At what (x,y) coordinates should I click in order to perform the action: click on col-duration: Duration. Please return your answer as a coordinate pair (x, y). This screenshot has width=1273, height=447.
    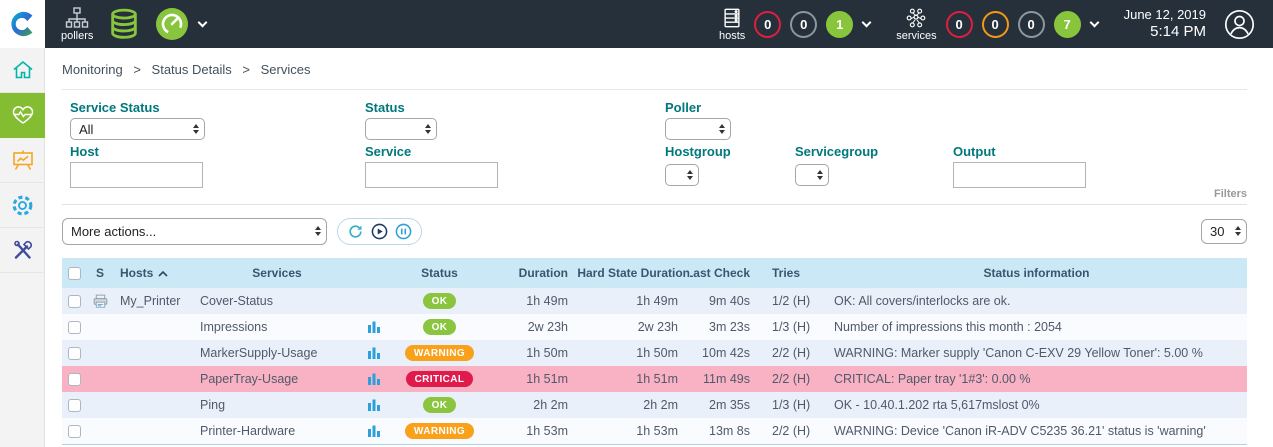
    Looking at the image, I should click on (543, 273).